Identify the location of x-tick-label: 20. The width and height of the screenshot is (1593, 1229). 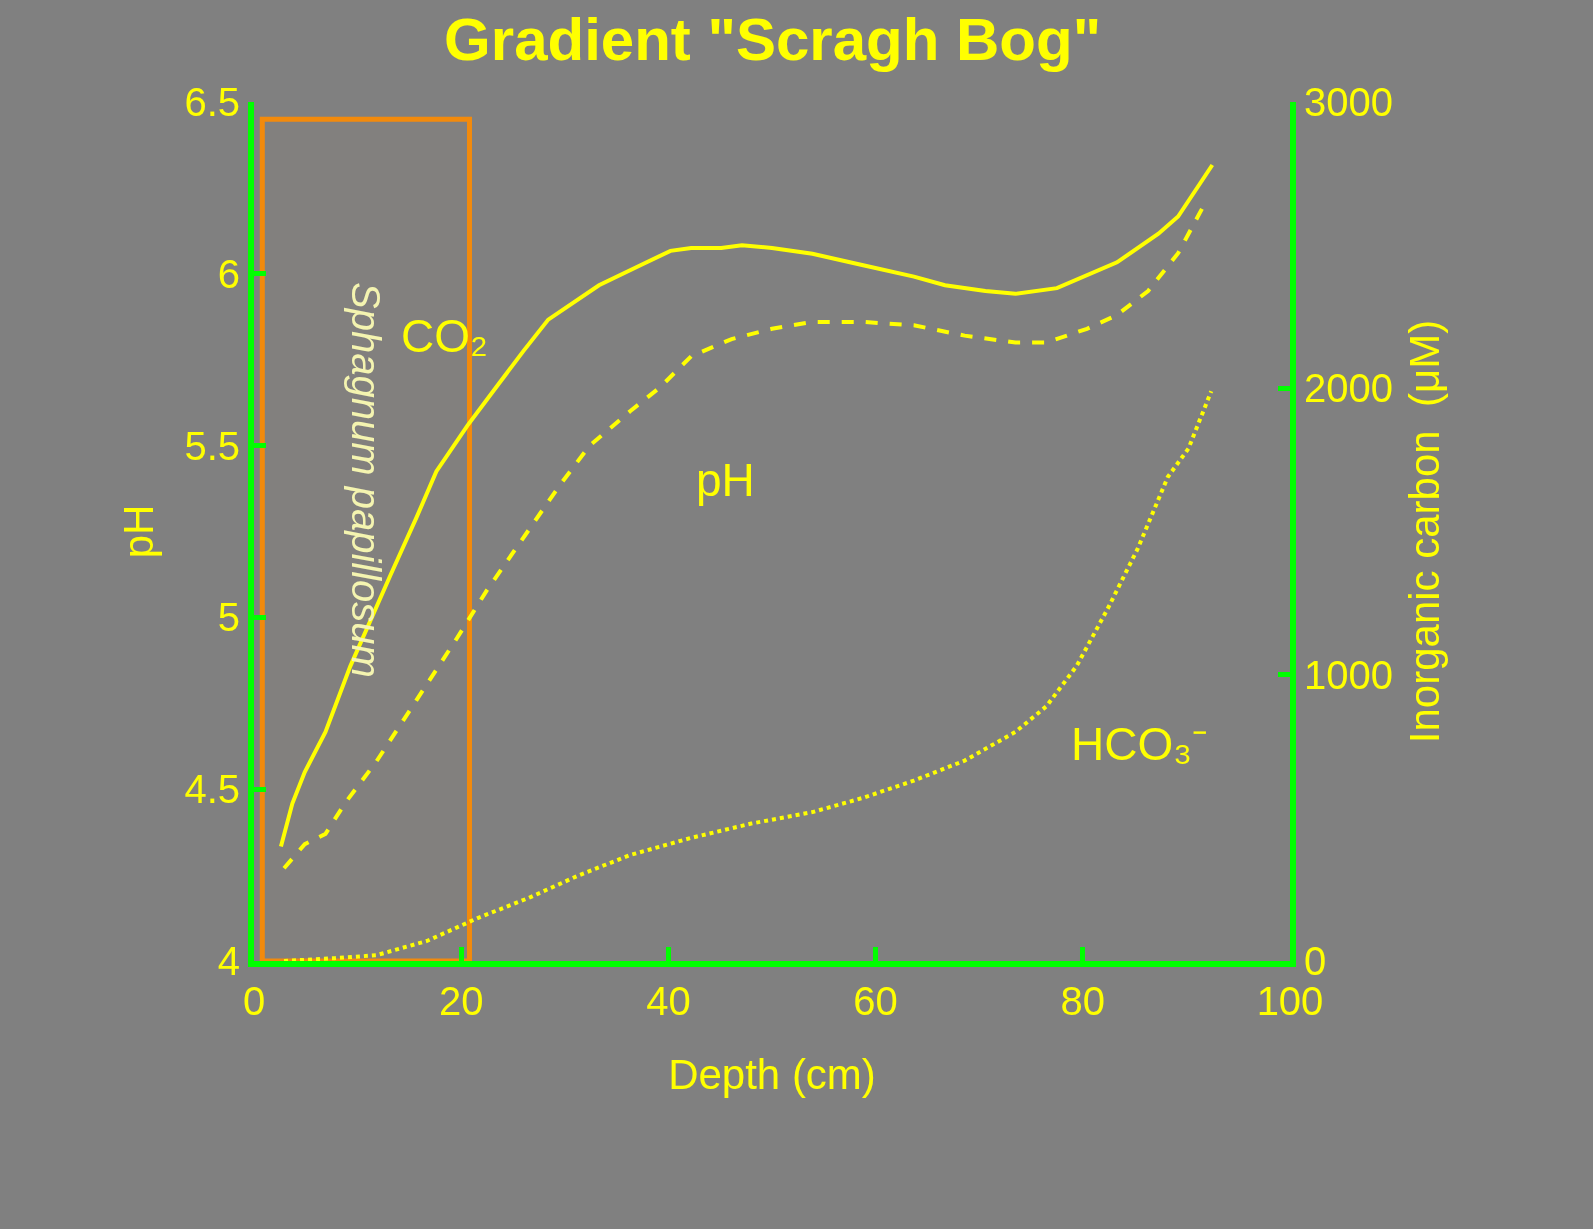
(461, 1001).